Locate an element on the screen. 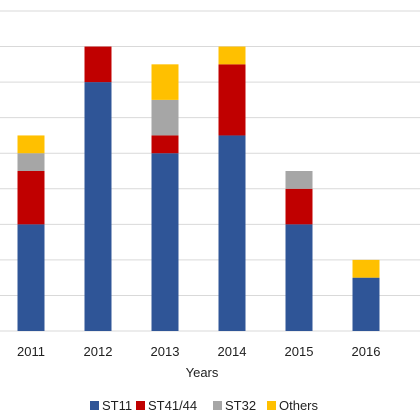 This screenshot has width=420, height=420. bar-segment-2014-st11 is located at coordinates (232, 233).